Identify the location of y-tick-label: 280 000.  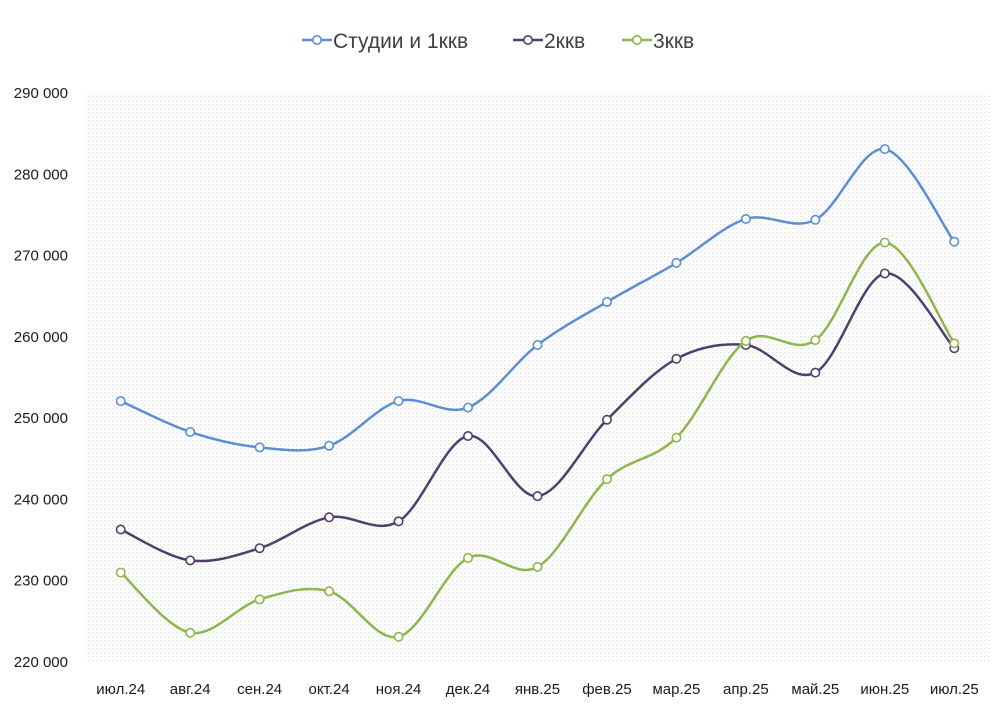
(41, 174).